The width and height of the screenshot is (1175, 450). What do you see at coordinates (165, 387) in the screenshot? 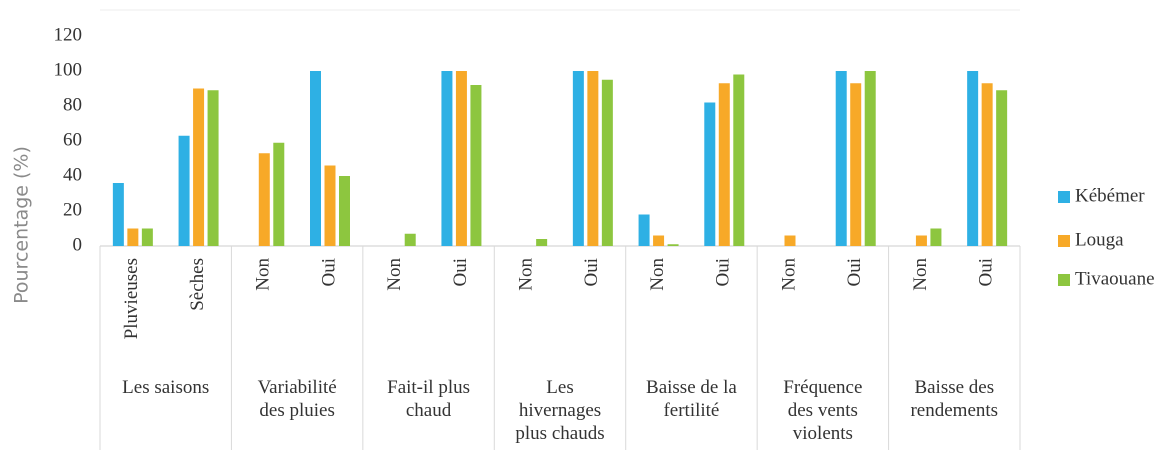
I see `group-label: Les saisons` at bounding box center [165, 387].